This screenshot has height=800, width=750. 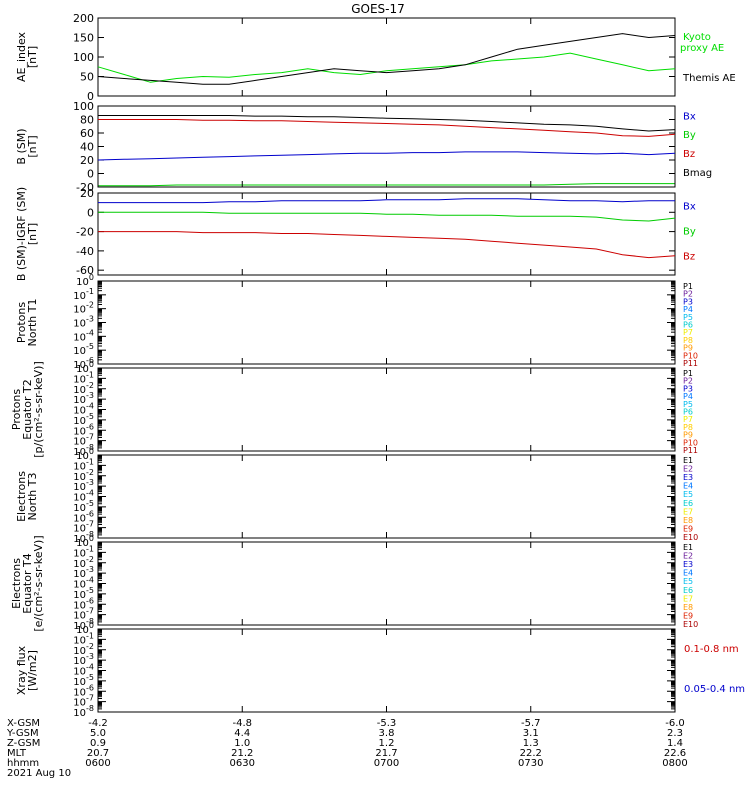 I want to click on y-tick-text: 10⁻³, so click(x=83, y=322).